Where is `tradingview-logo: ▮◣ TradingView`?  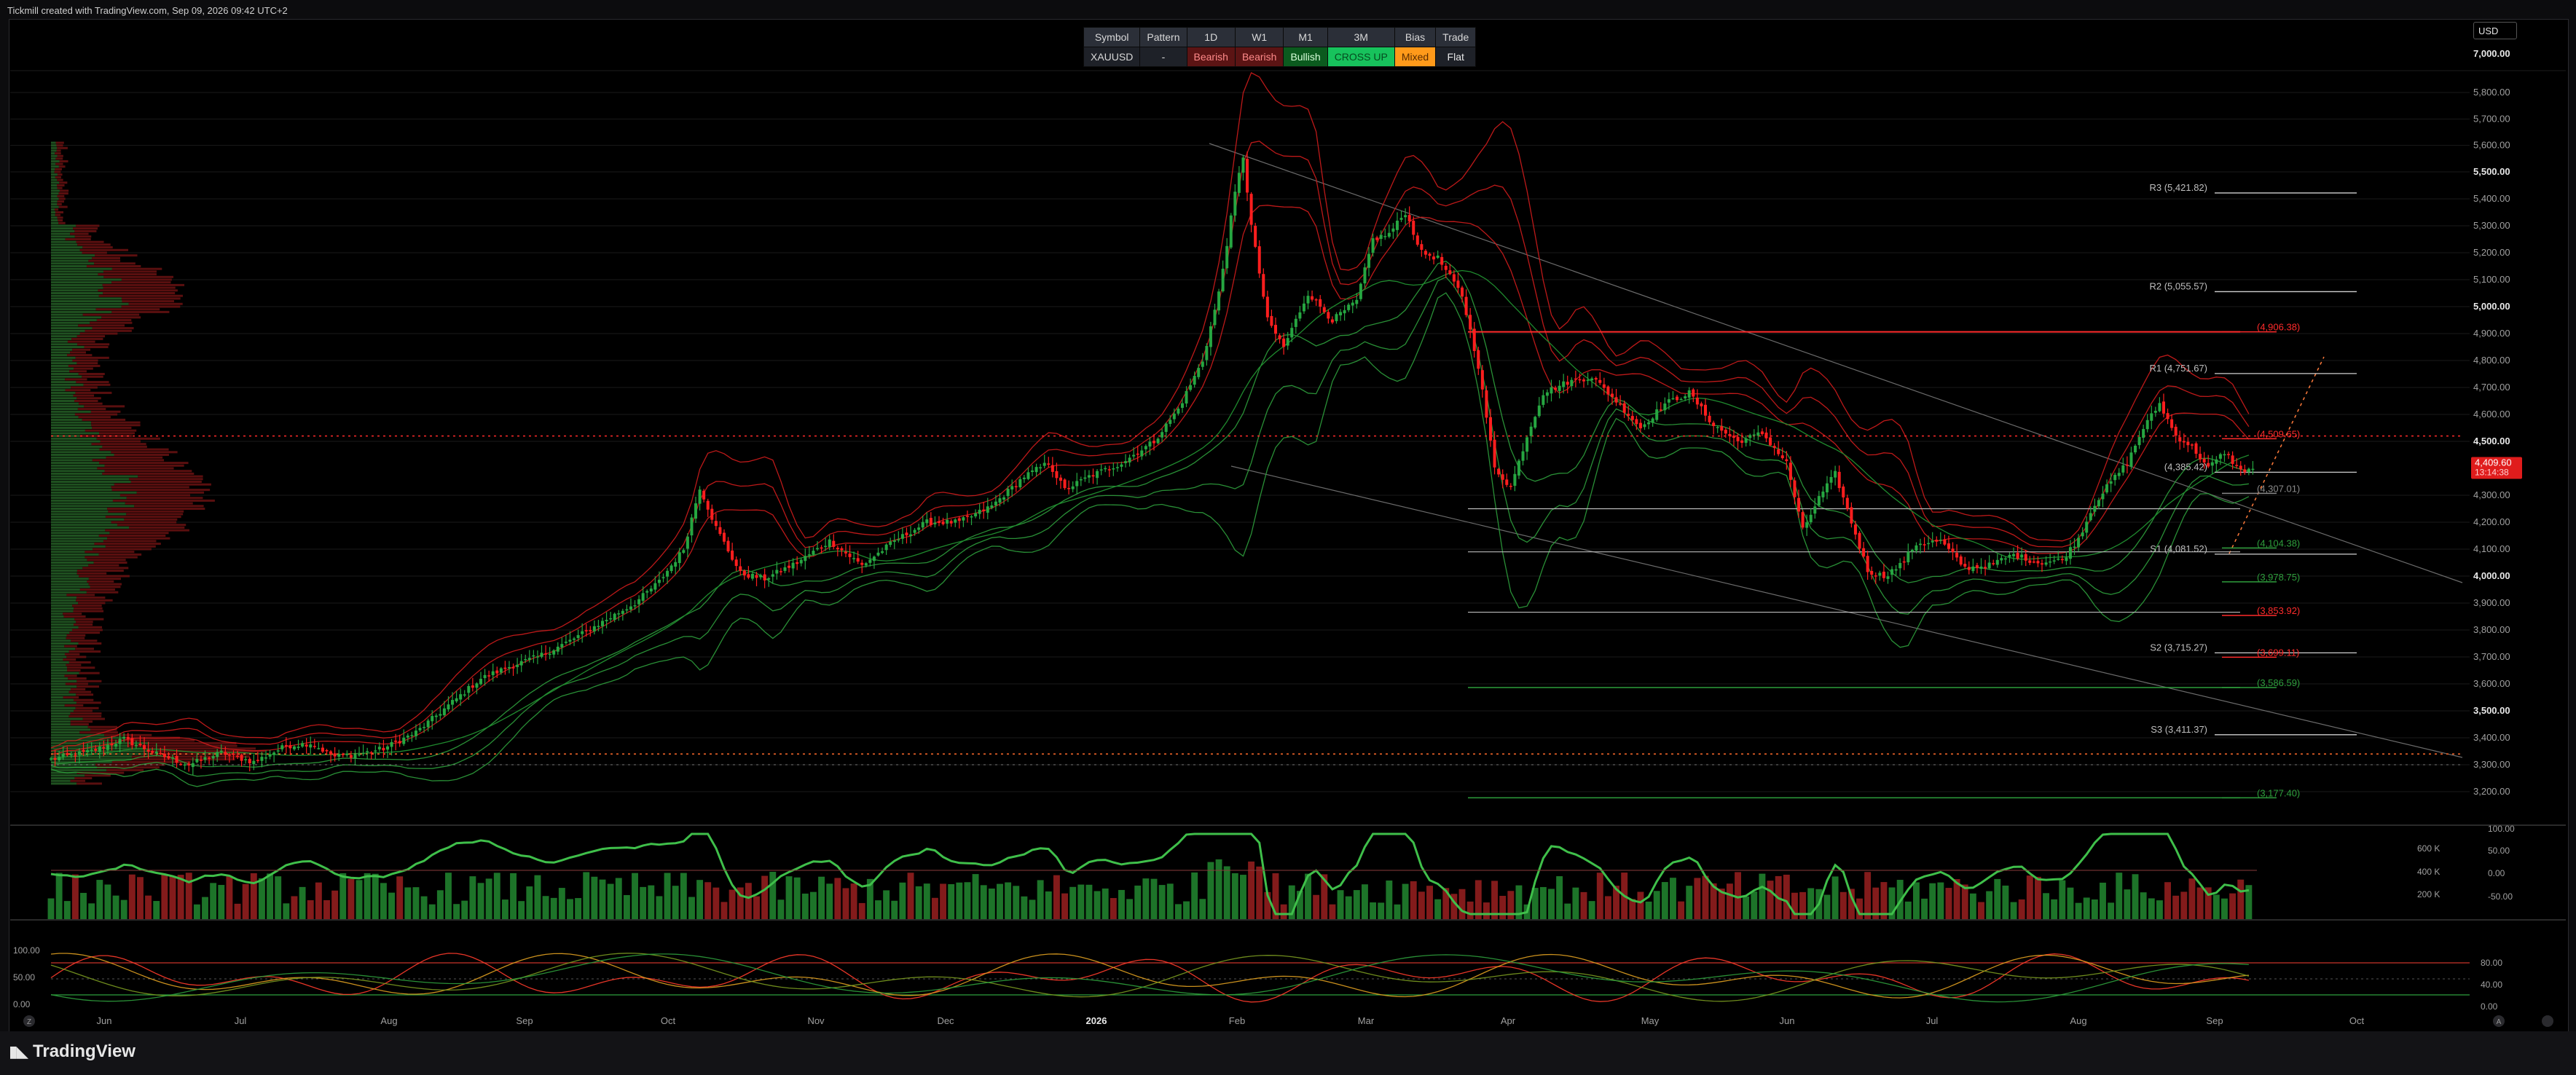 tradingview-logo: ▮◣ TradingView is located at coordinates (72, 1051).